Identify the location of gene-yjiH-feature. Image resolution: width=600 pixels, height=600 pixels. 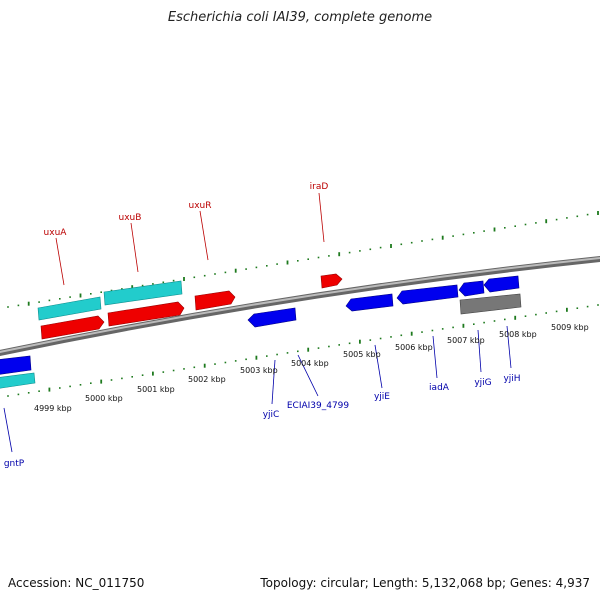
(501, 284).